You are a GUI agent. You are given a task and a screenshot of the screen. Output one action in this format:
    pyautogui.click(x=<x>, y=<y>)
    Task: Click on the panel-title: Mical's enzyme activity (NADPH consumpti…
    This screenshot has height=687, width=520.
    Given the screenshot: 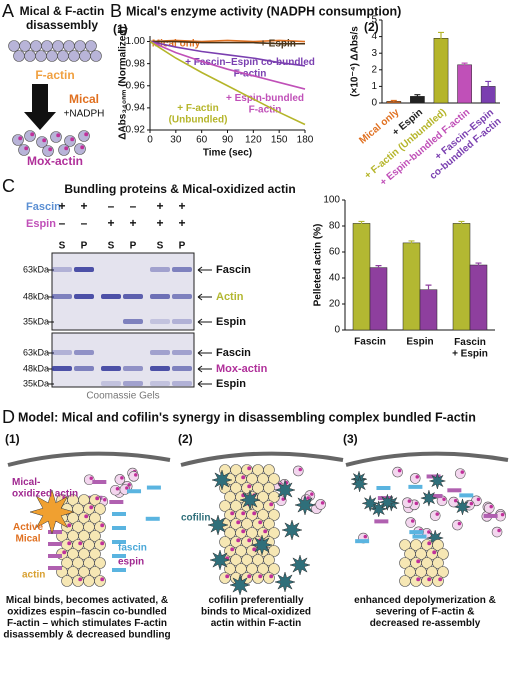 What is the action you would take?
    pyautogui.click(x=263, y=11)
    